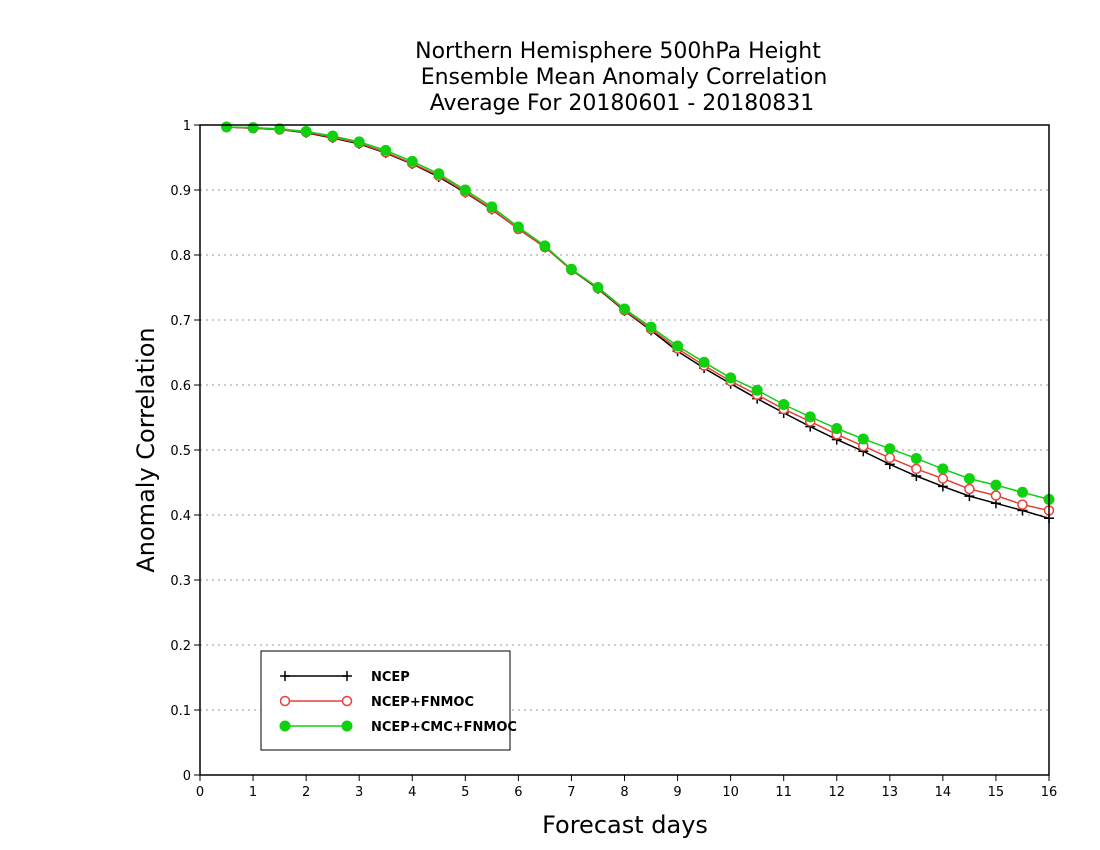 Image resolution: width=1100 pixels, height=850 pixels. I want to click on legend-item-1: NCEP+FNMOC, so click(376, 702).